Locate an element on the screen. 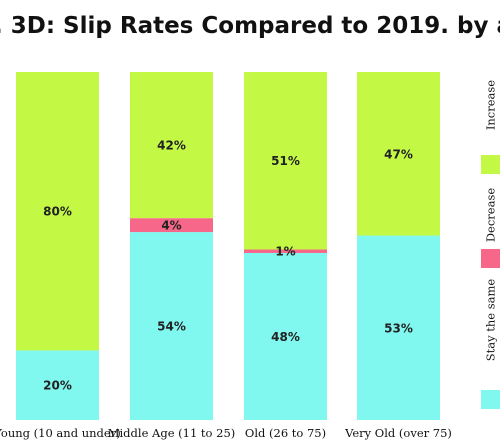 The width and height of the screenshot is (500, 440). category-label-middle-age-11-to-25: Middle Age (11 to 25) is located at coordinates (172, 433).